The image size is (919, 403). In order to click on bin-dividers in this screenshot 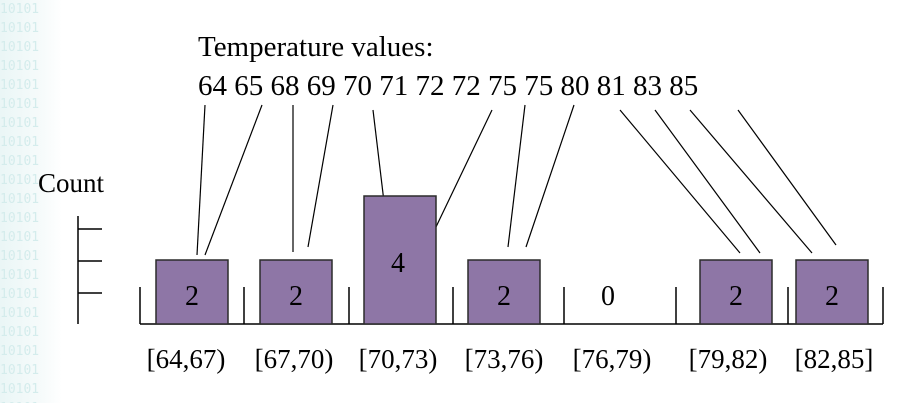, I will do `click(511, 305)`.